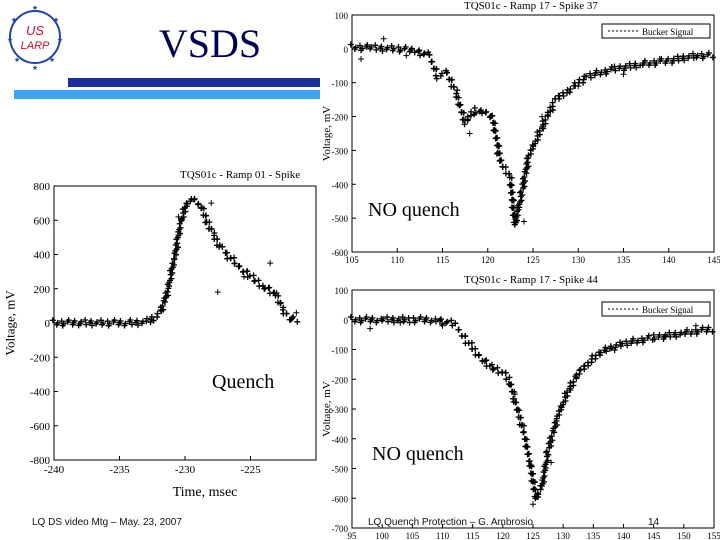 The width and height of the screenshot is (720, 540). What do you see at coordinates (531, 6) in the screenshot?
I see `chart-title: TQS01c - Ramp 17 - Spike 37` at bounding box center [531, 6].